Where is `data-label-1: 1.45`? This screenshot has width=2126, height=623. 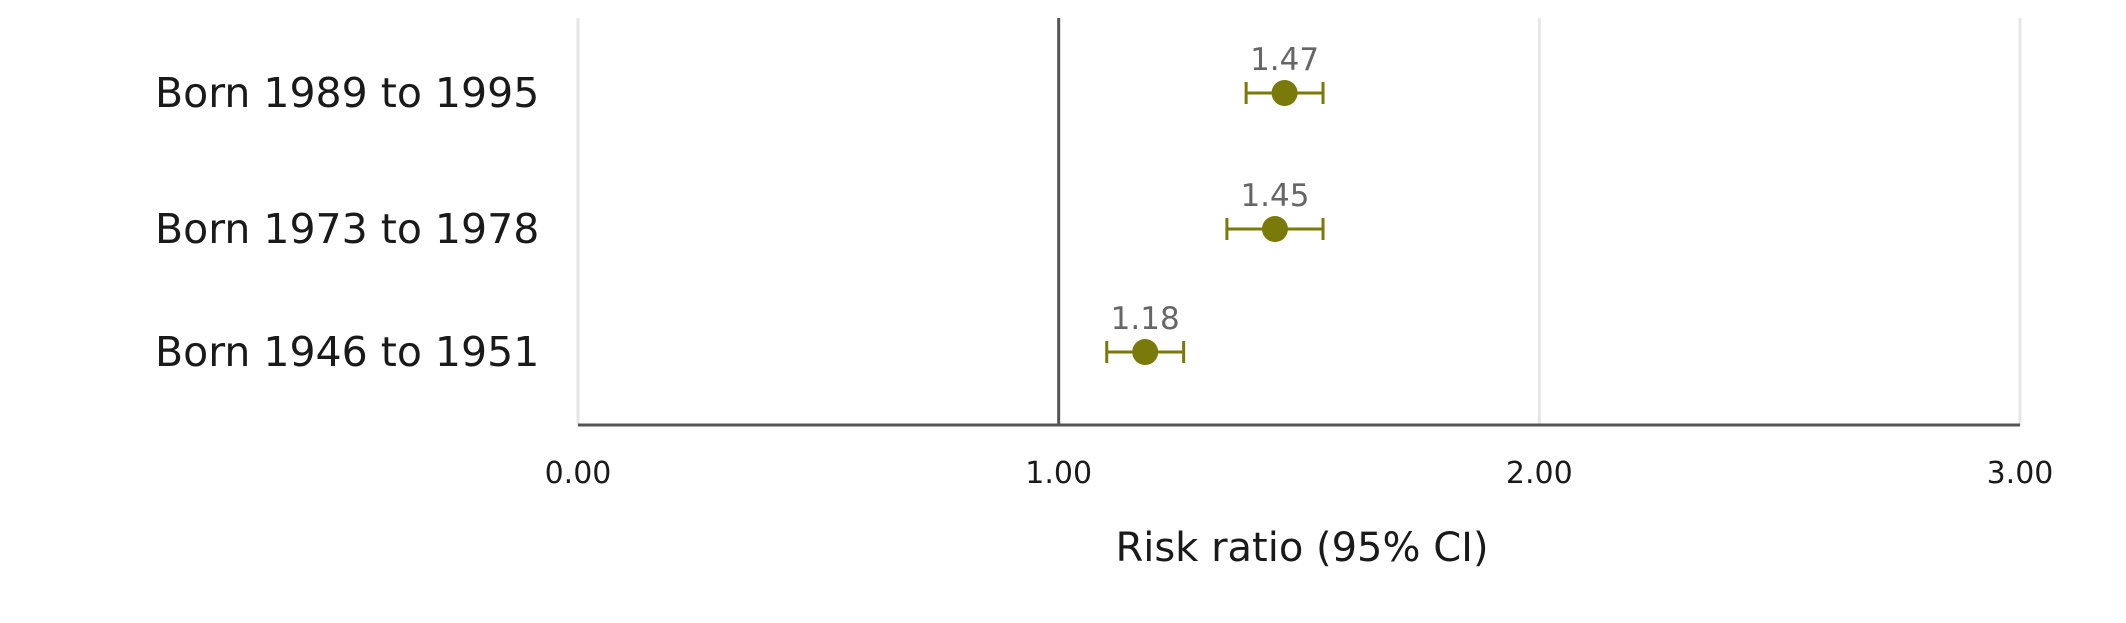
data-label-1: 1.45 is located at coordinates (1274, 196).